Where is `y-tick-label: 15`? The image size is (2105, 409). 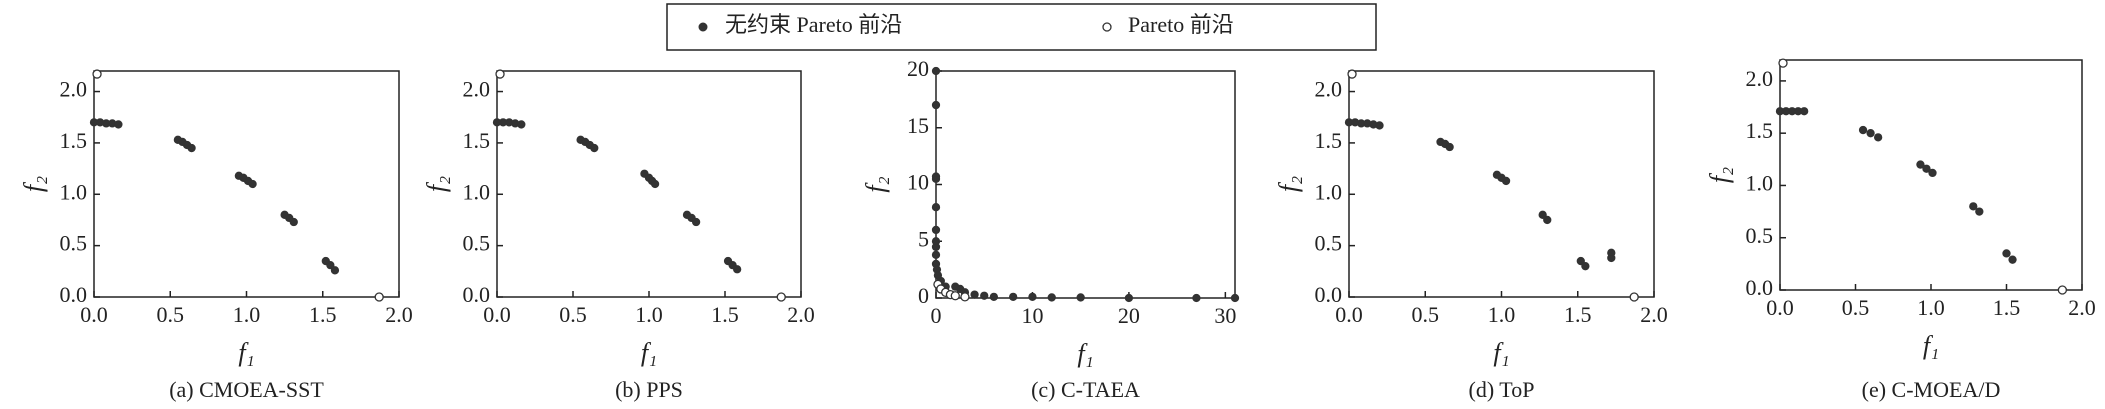
y-tick-label: 15 is located at coordinates (918, 125).